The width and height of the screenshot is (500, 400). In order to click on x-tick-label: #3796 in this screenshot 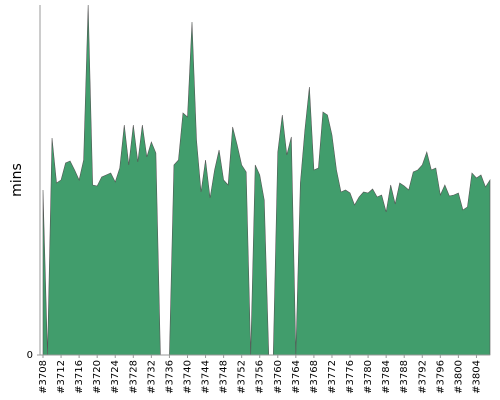, I will do `click(440, 377)`.